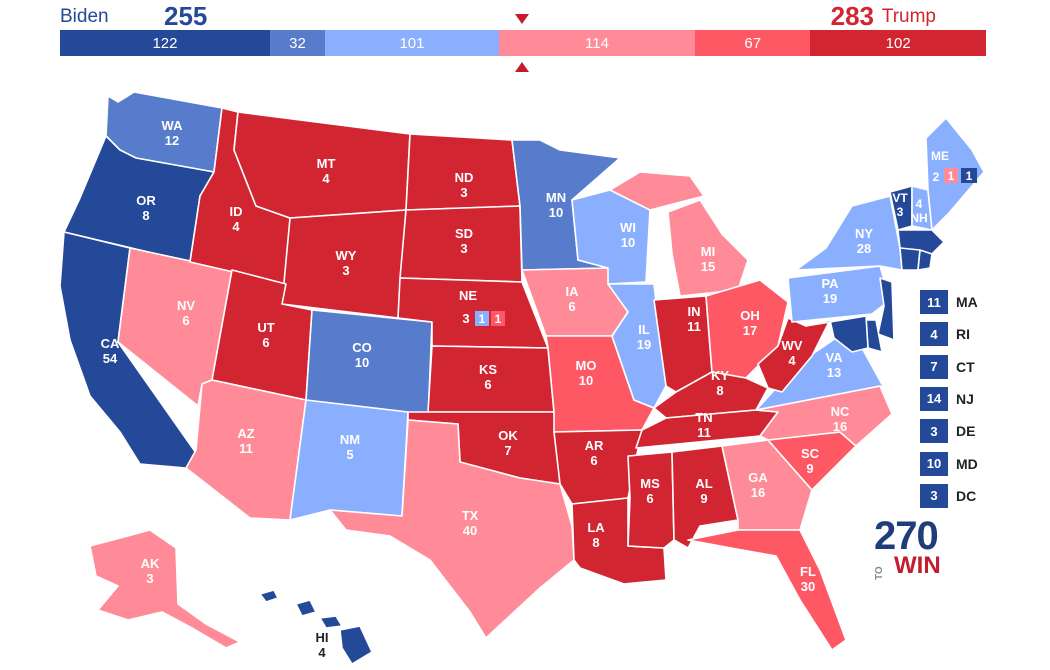 The image size is (1050, 670). I want to click on me-district-1-box, so click(969, 175).